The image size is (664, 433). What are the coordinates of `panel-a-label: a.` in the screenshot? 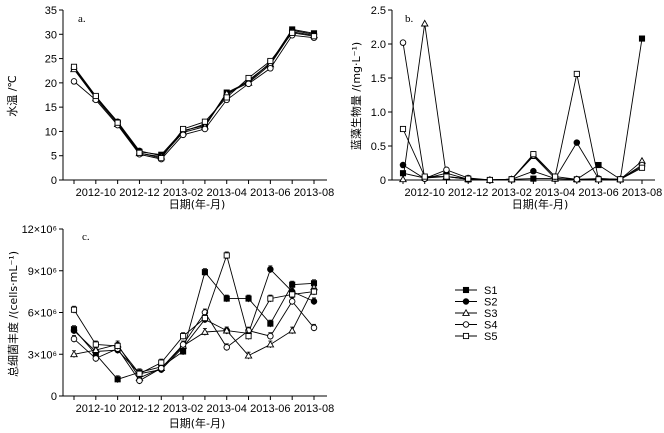 It's located at (82, 19).